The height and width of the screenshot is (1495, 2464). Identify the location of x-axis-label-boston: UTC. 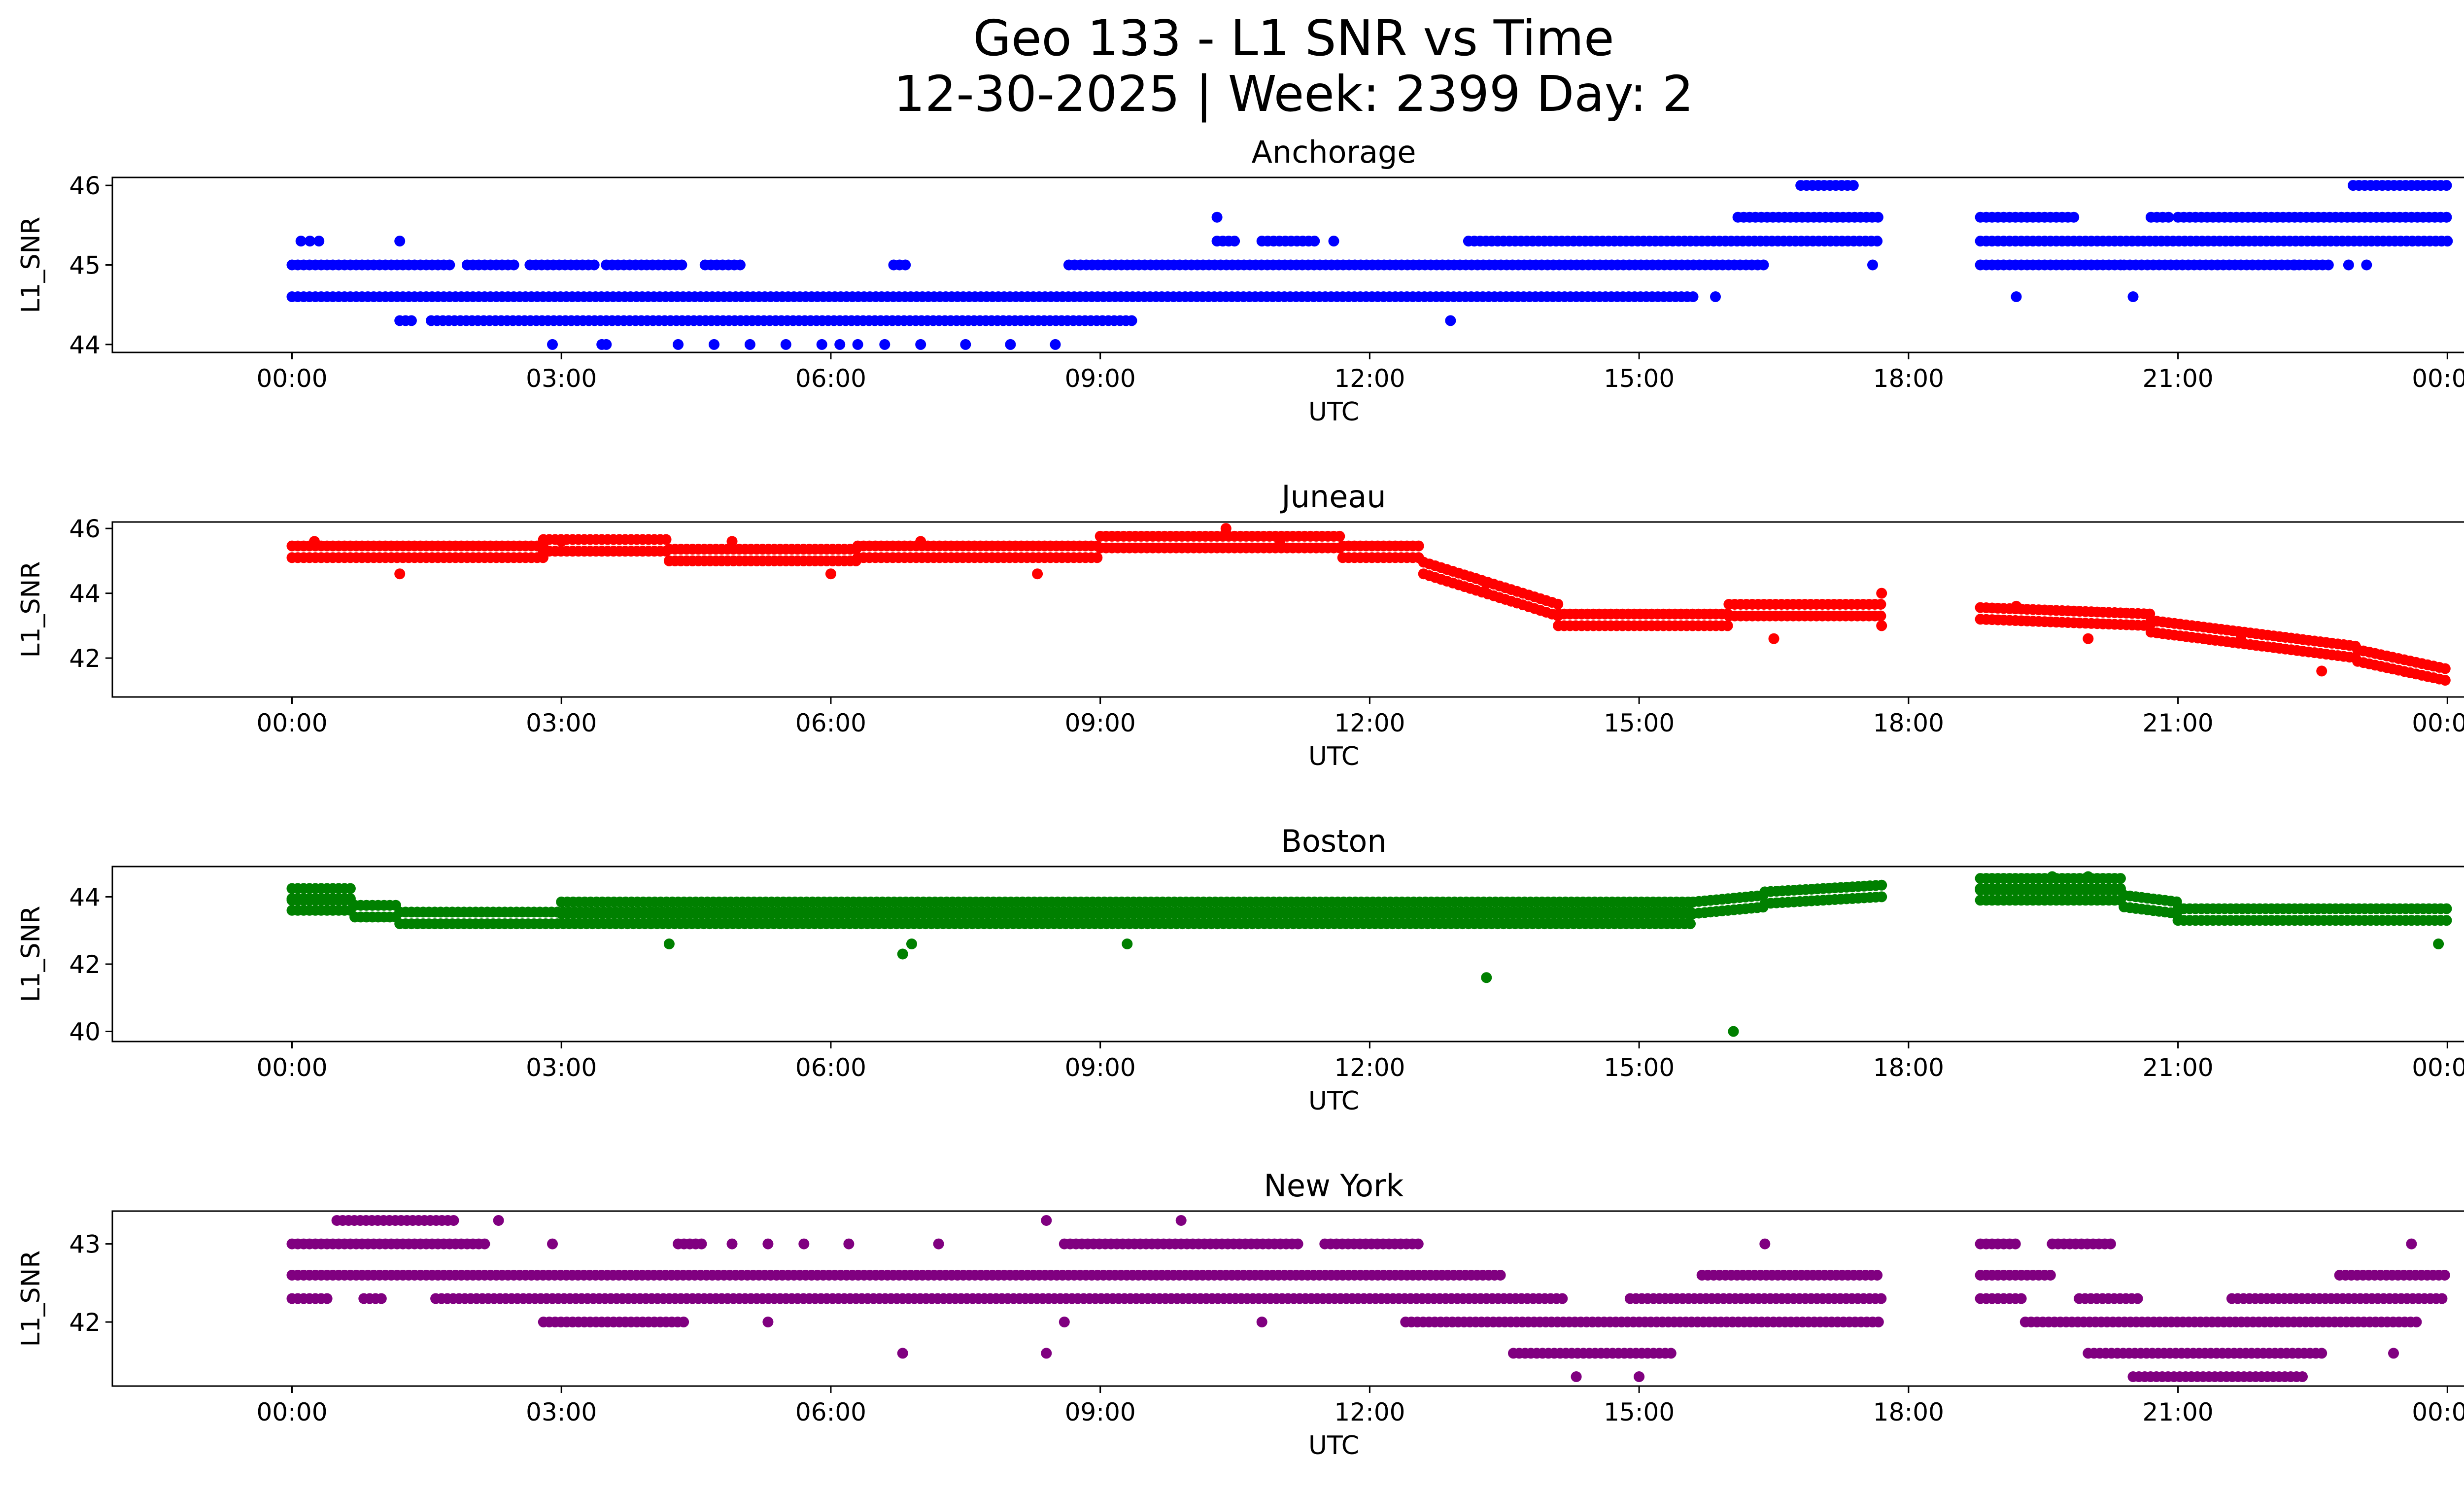
(1333, 1101).